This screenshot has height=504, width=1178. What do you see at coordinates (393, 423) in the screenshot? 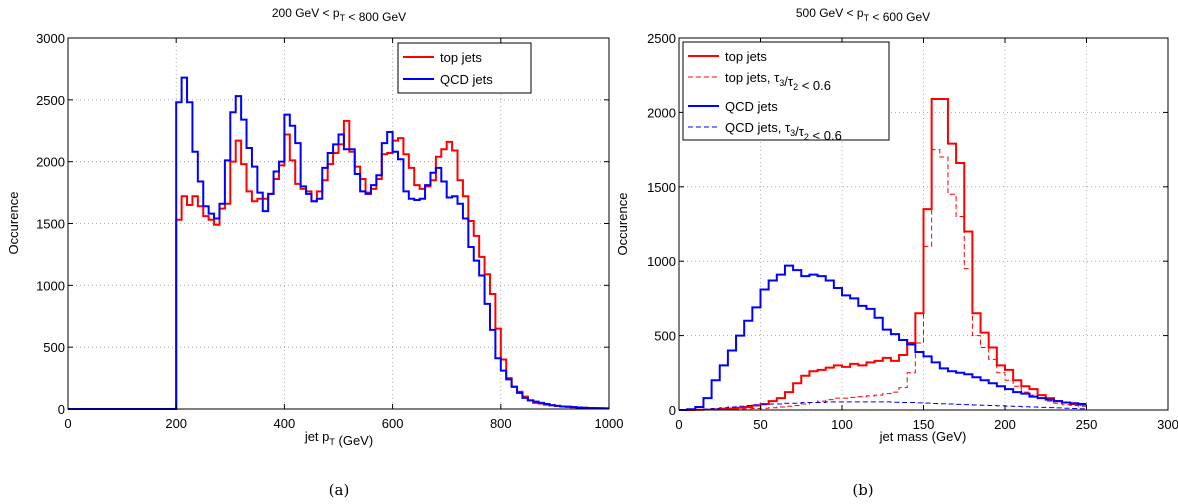
I see `x-tick-label: 600` at bounding box center [393, 423].